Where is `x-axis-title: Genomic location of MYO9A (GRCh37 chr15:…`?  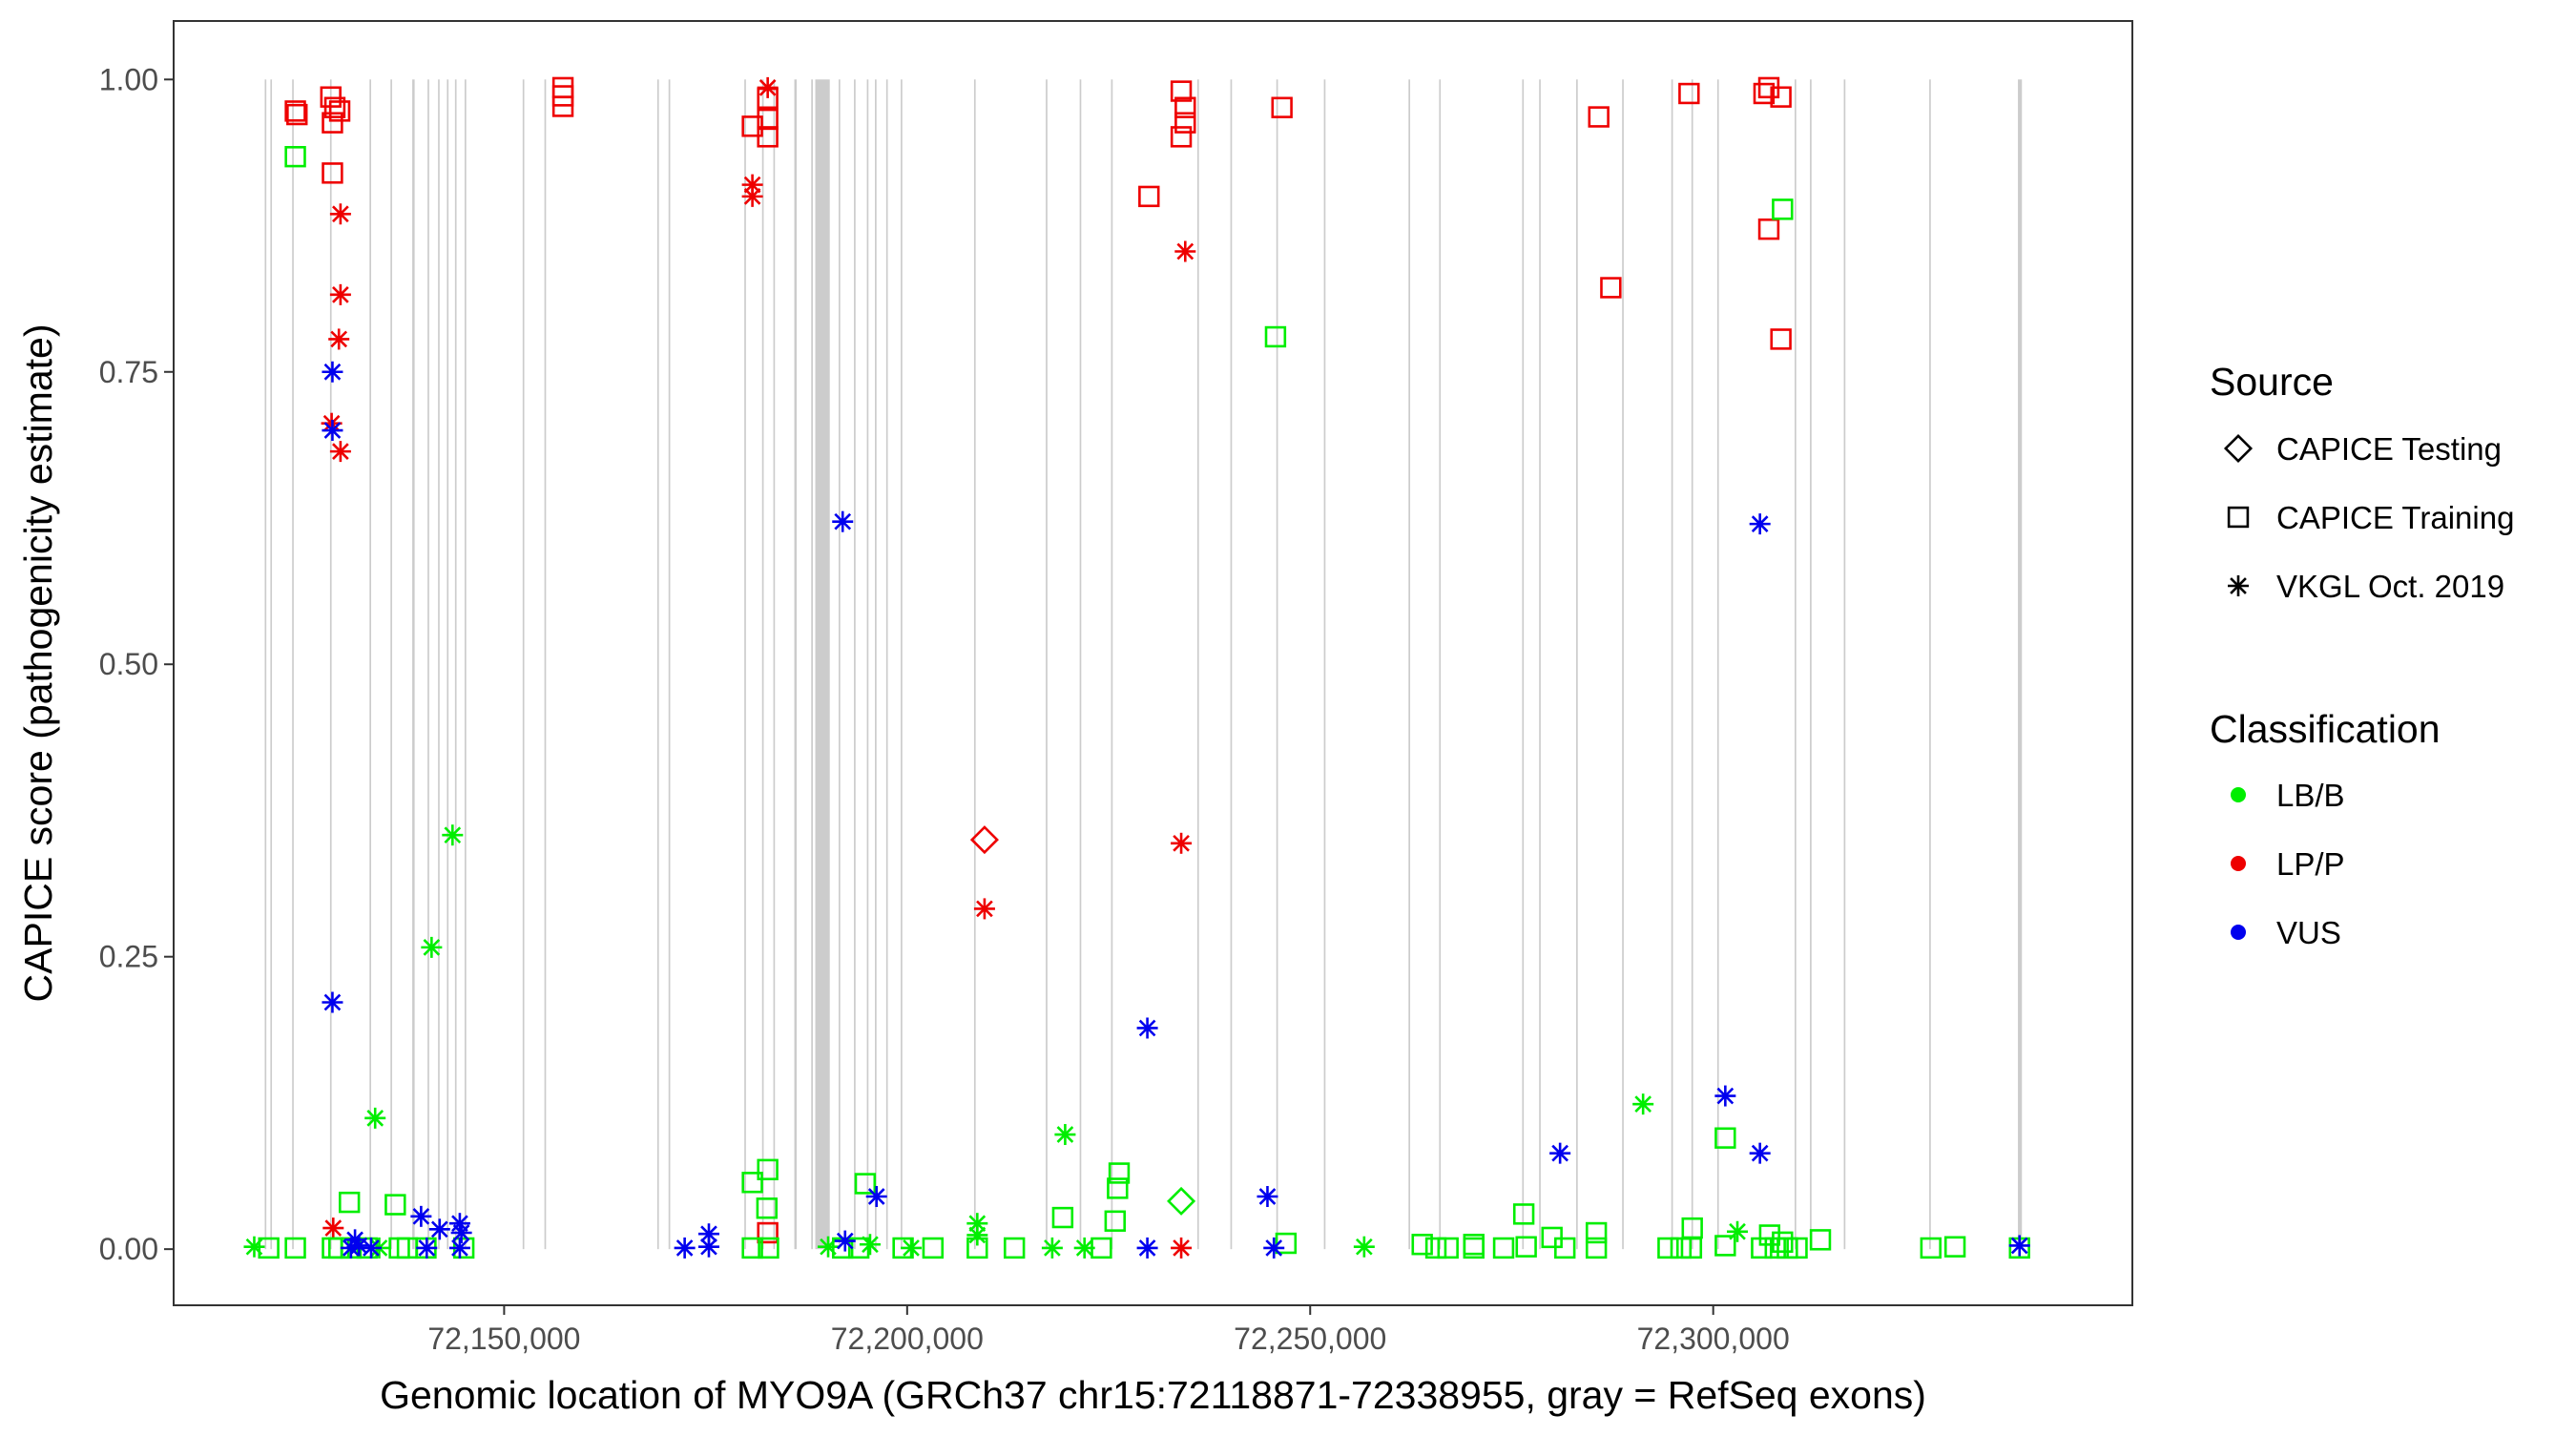
x-axis-title: Genomic location of MYO9A (GRCh37 chr15:… is located at coordinates (1153, 1395).